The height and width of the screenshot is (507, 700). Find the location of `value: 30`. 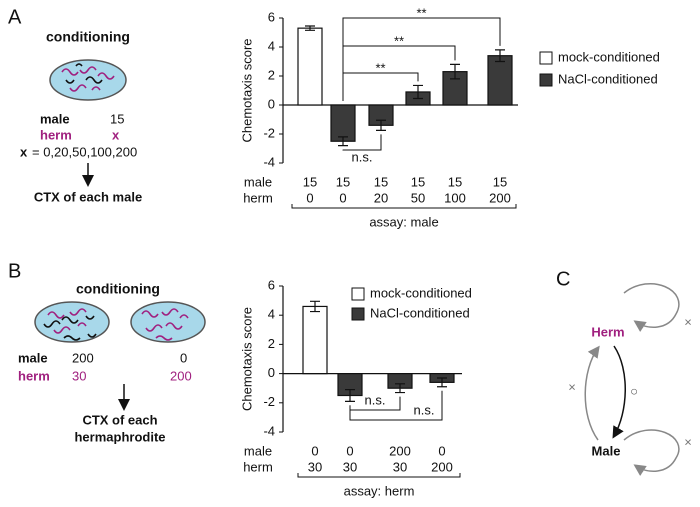

value: 30 is located at coordinates (79, 375).